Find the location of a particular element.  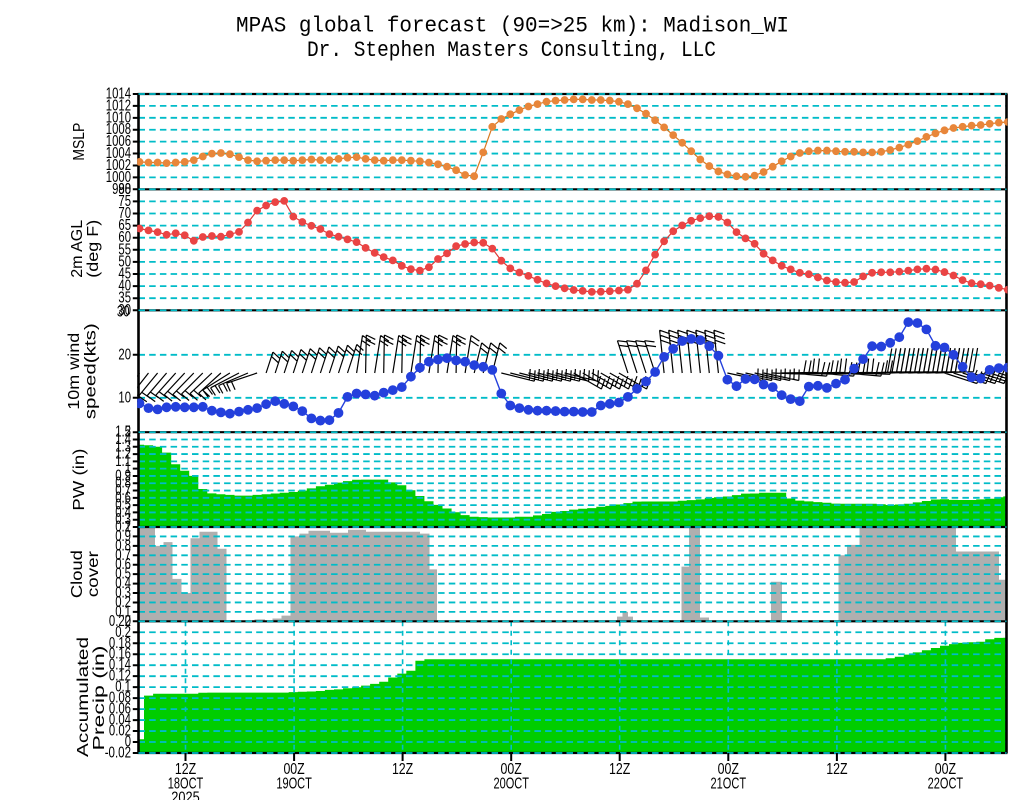

svg-text: 22OCT is located at coordinates (946, 784).